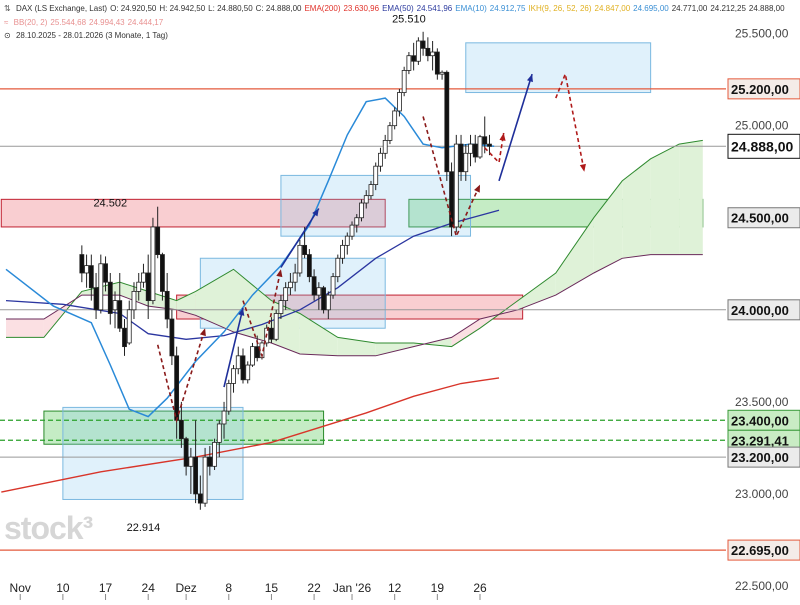 Image resolution: width=800 pixels, height=605 pixels. I want to click on line1-item: 24.695,00, so click(651, 8).